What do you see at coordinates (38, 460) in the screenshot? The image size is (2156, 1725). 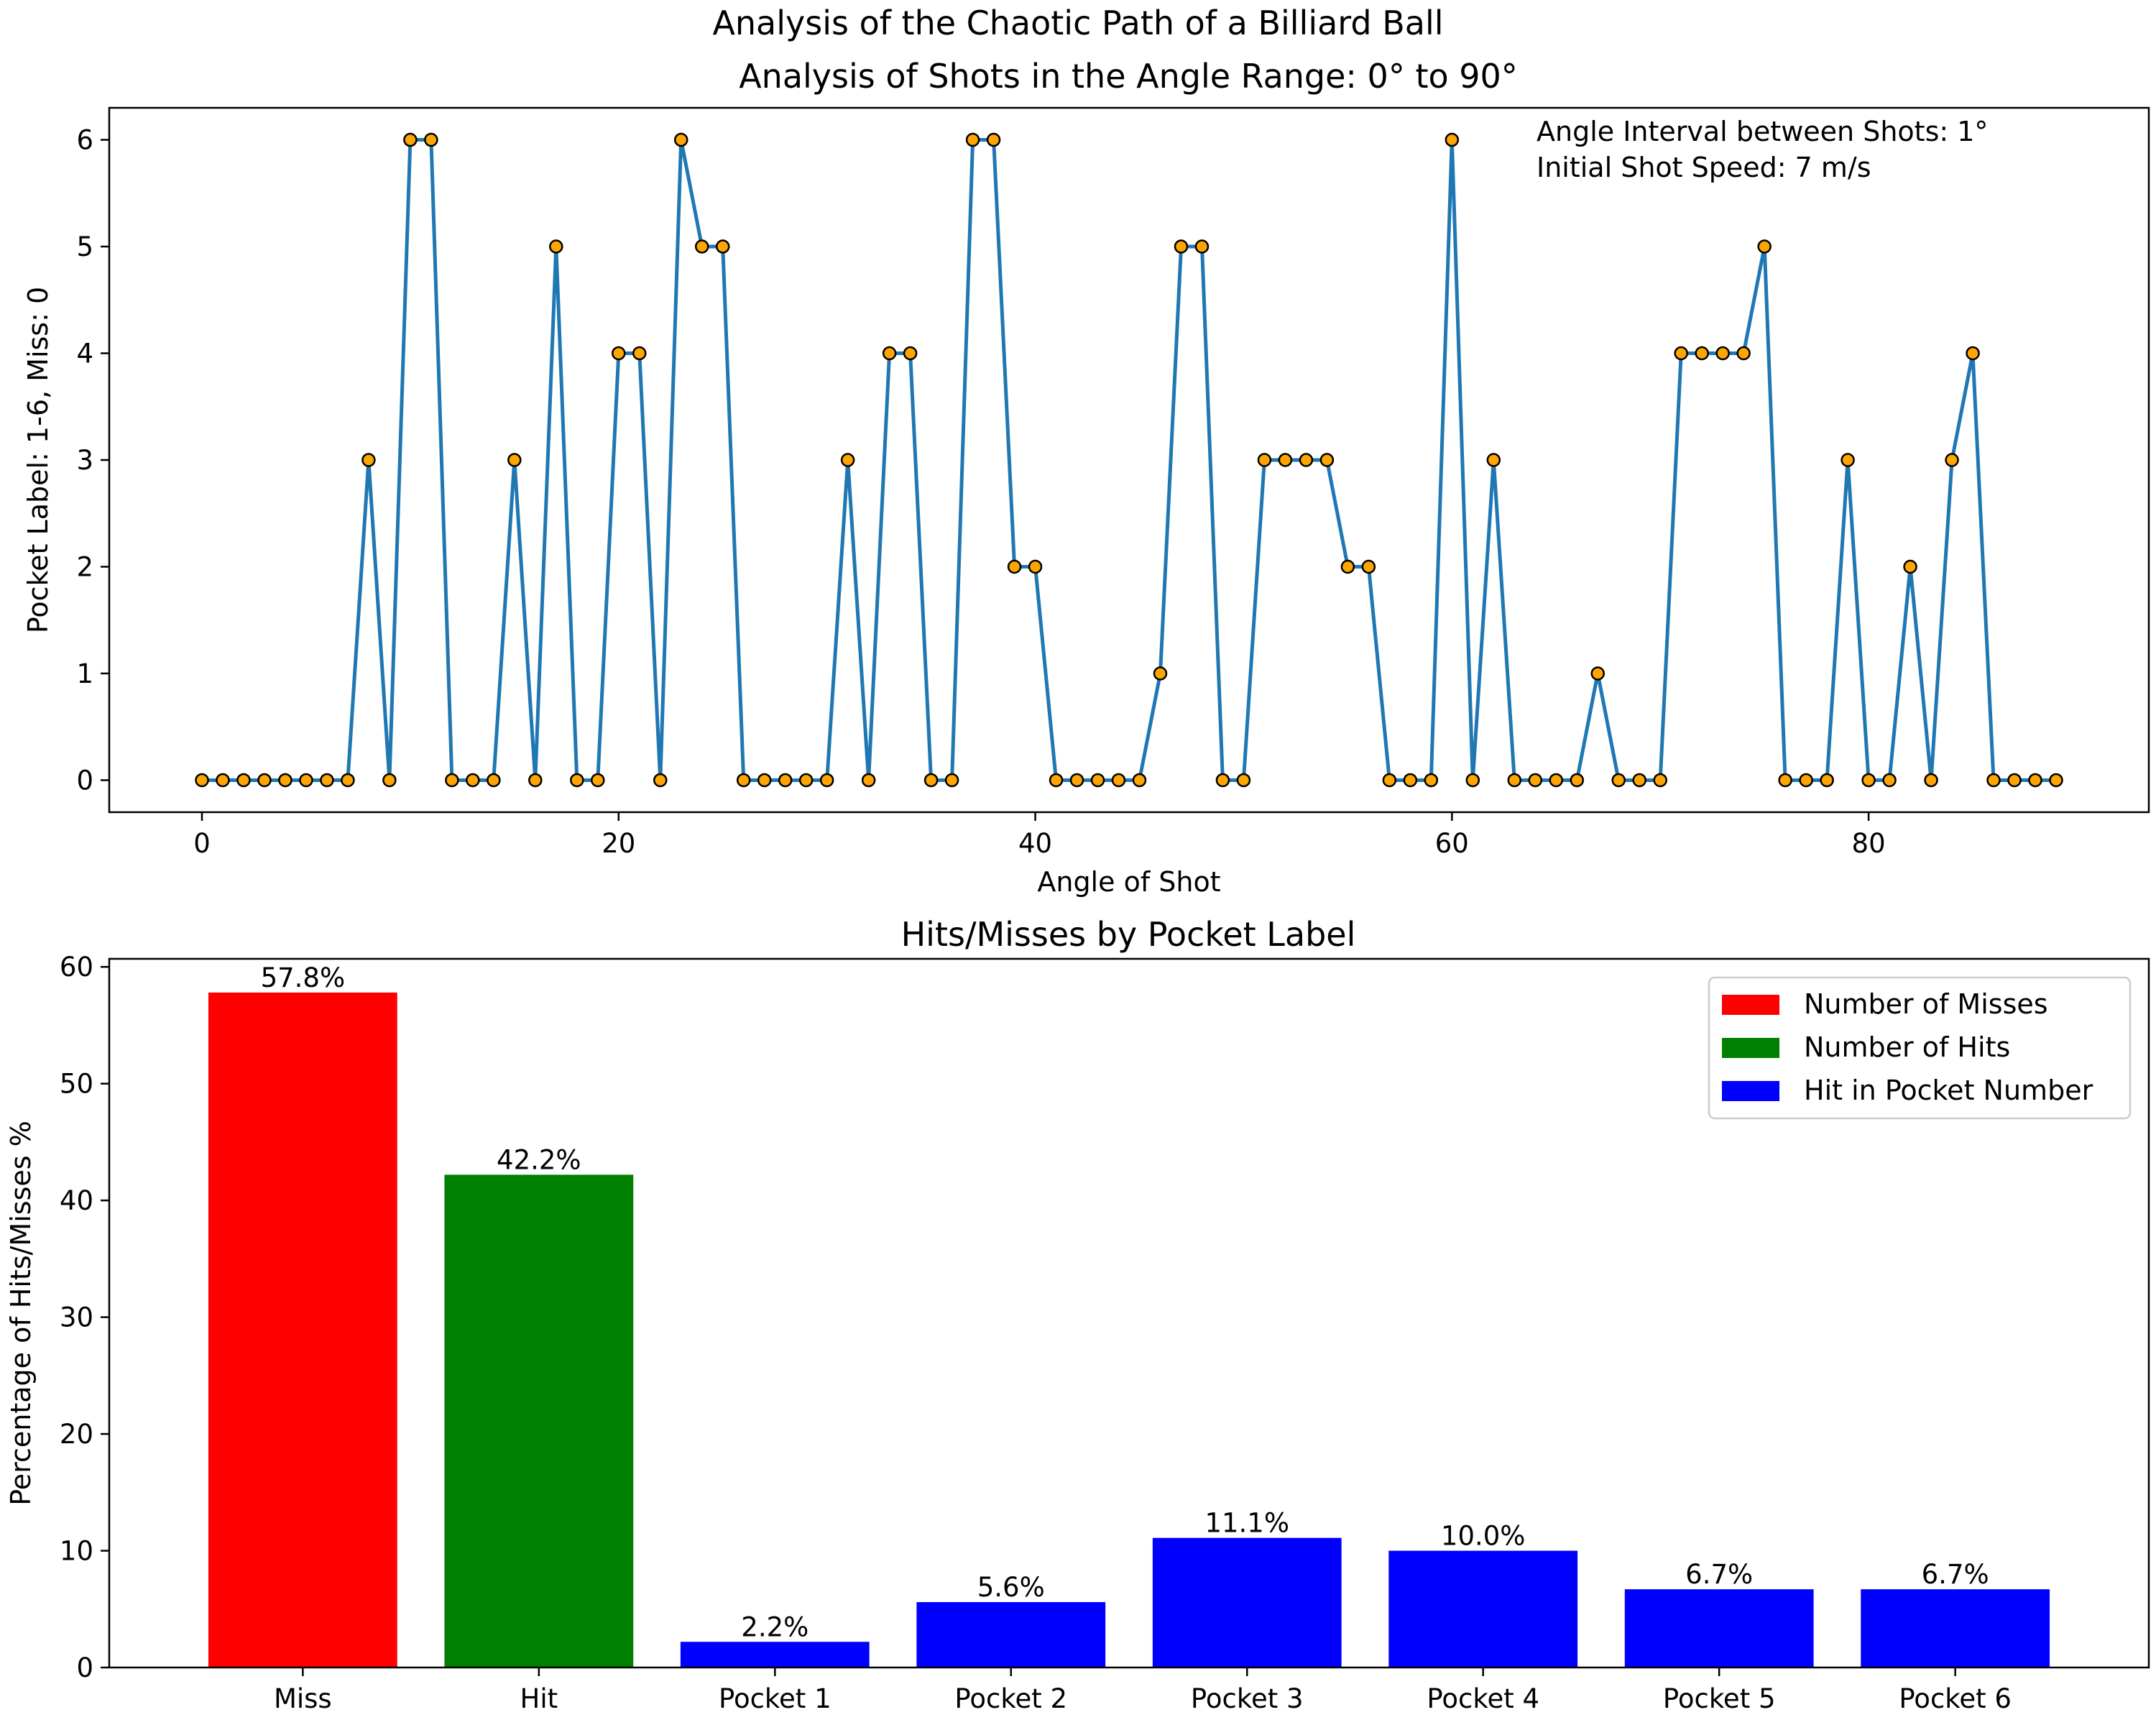 I see `line-y-axis-label: Pocket Label: 1-6, Miss: 0` at bounding box center [38, 460].